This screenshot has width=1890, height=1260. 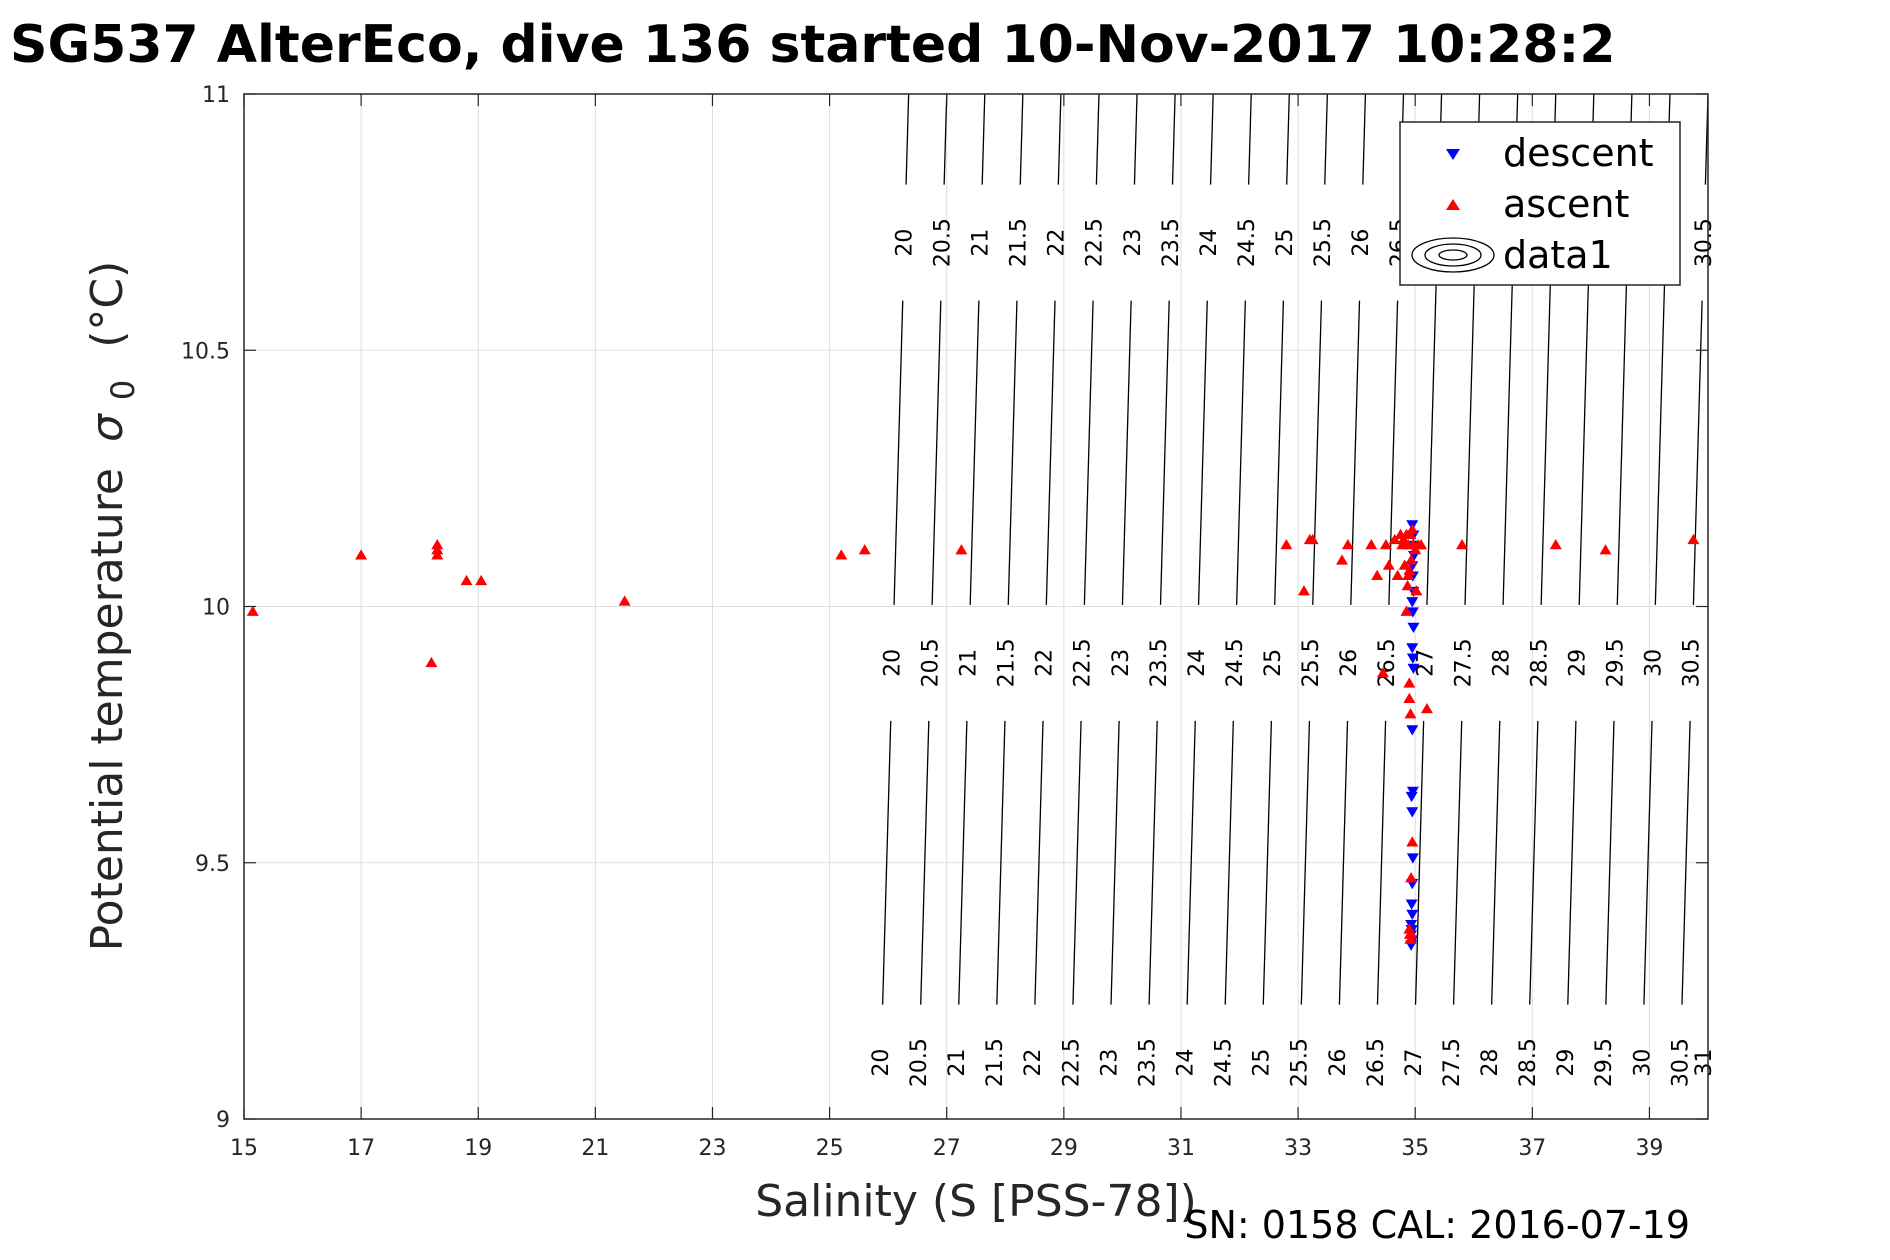 I want to click on contour-label: 30, so click(x=1642, y=1063).